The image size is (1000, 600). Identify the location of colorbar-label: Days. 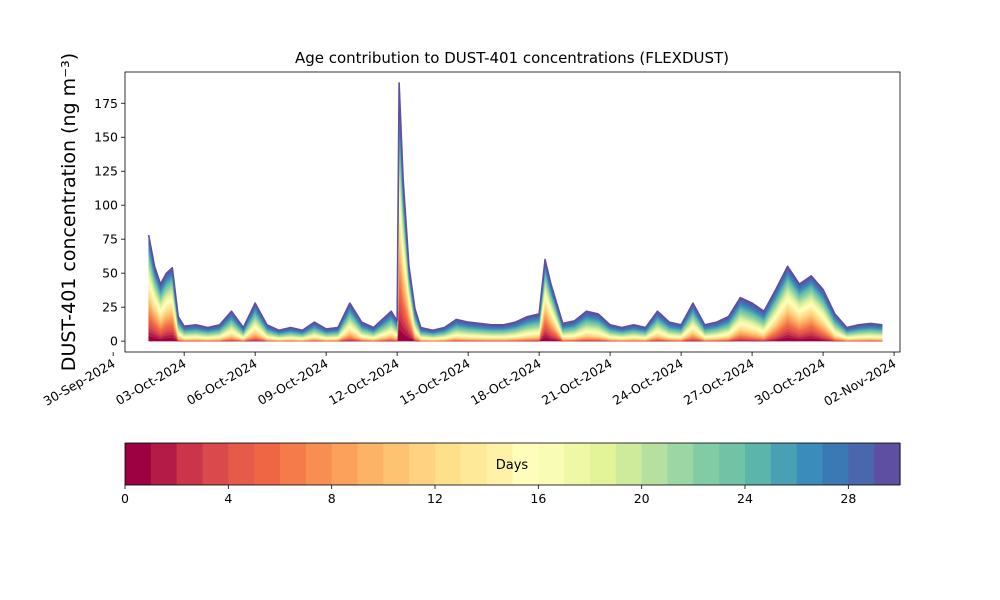
(512, 465).